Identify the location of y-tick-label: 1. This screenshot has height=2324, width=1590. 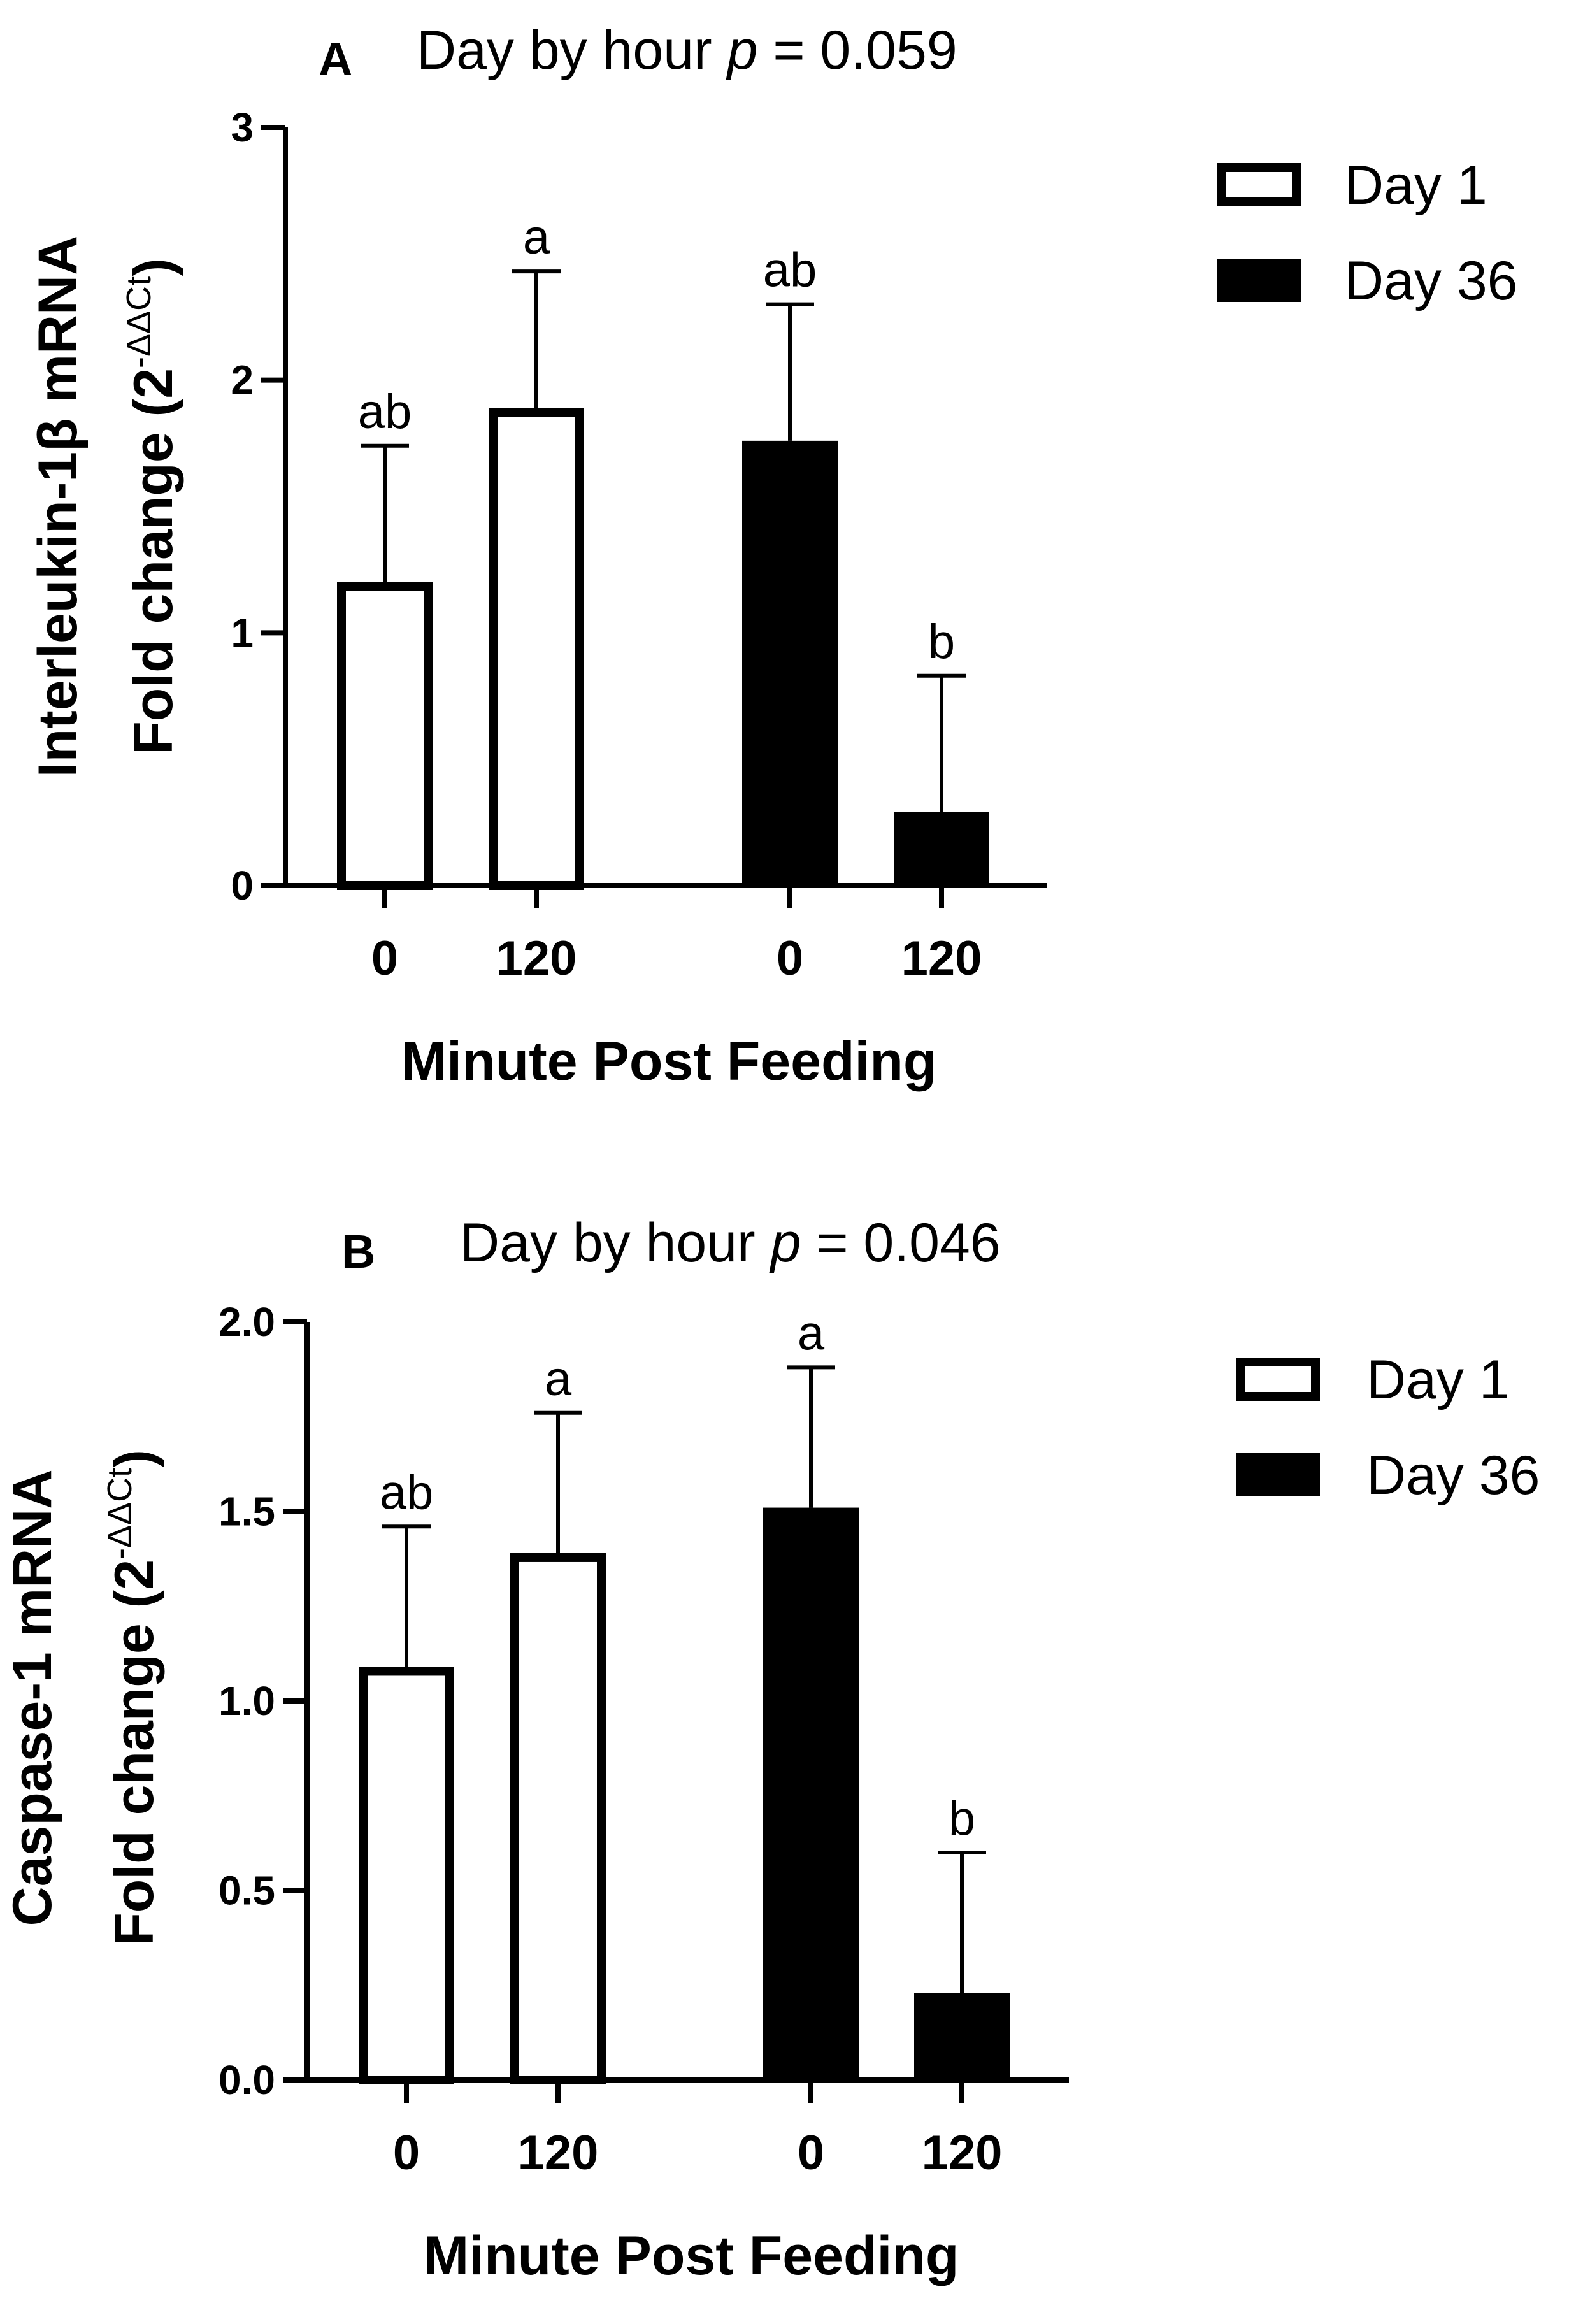
(242, 633).